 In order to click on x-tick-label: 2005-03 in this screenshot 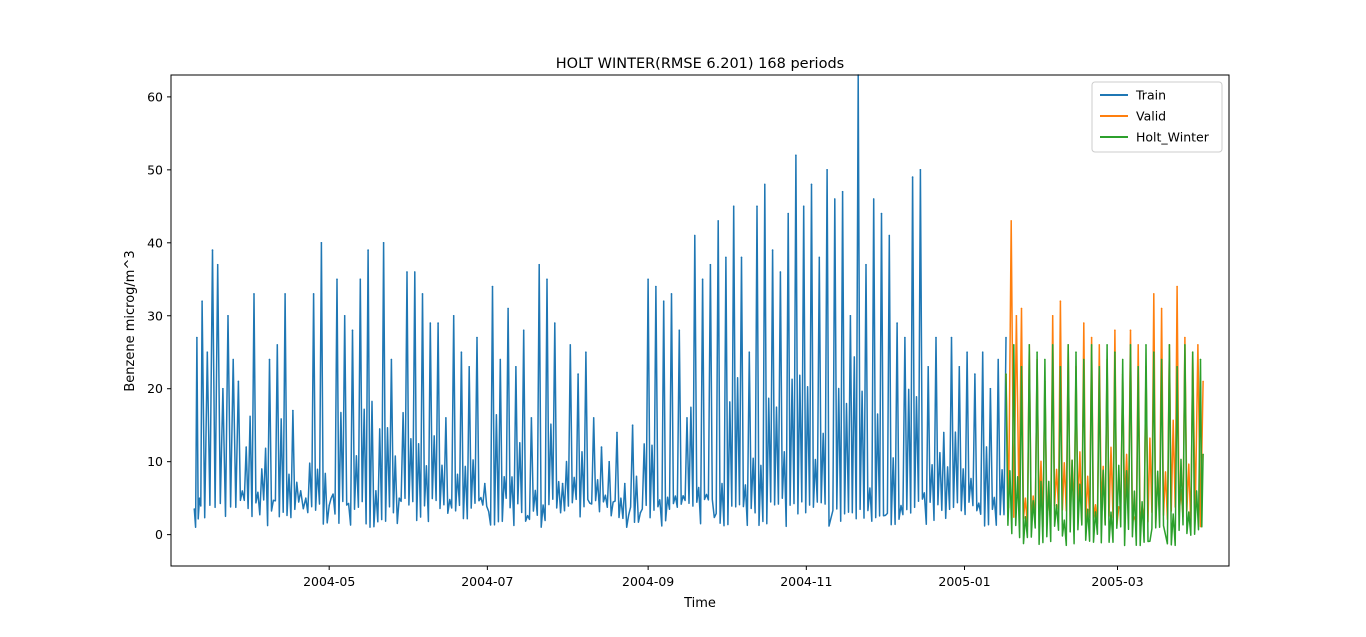, I will do `click(1117, 581)`.